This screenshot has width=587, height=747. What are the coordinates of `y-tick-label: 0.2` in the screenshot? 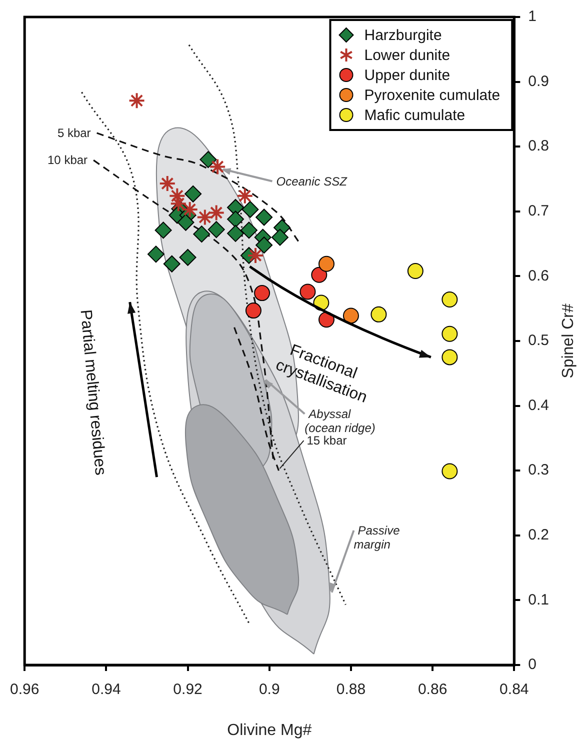 It's located at (539, 535).